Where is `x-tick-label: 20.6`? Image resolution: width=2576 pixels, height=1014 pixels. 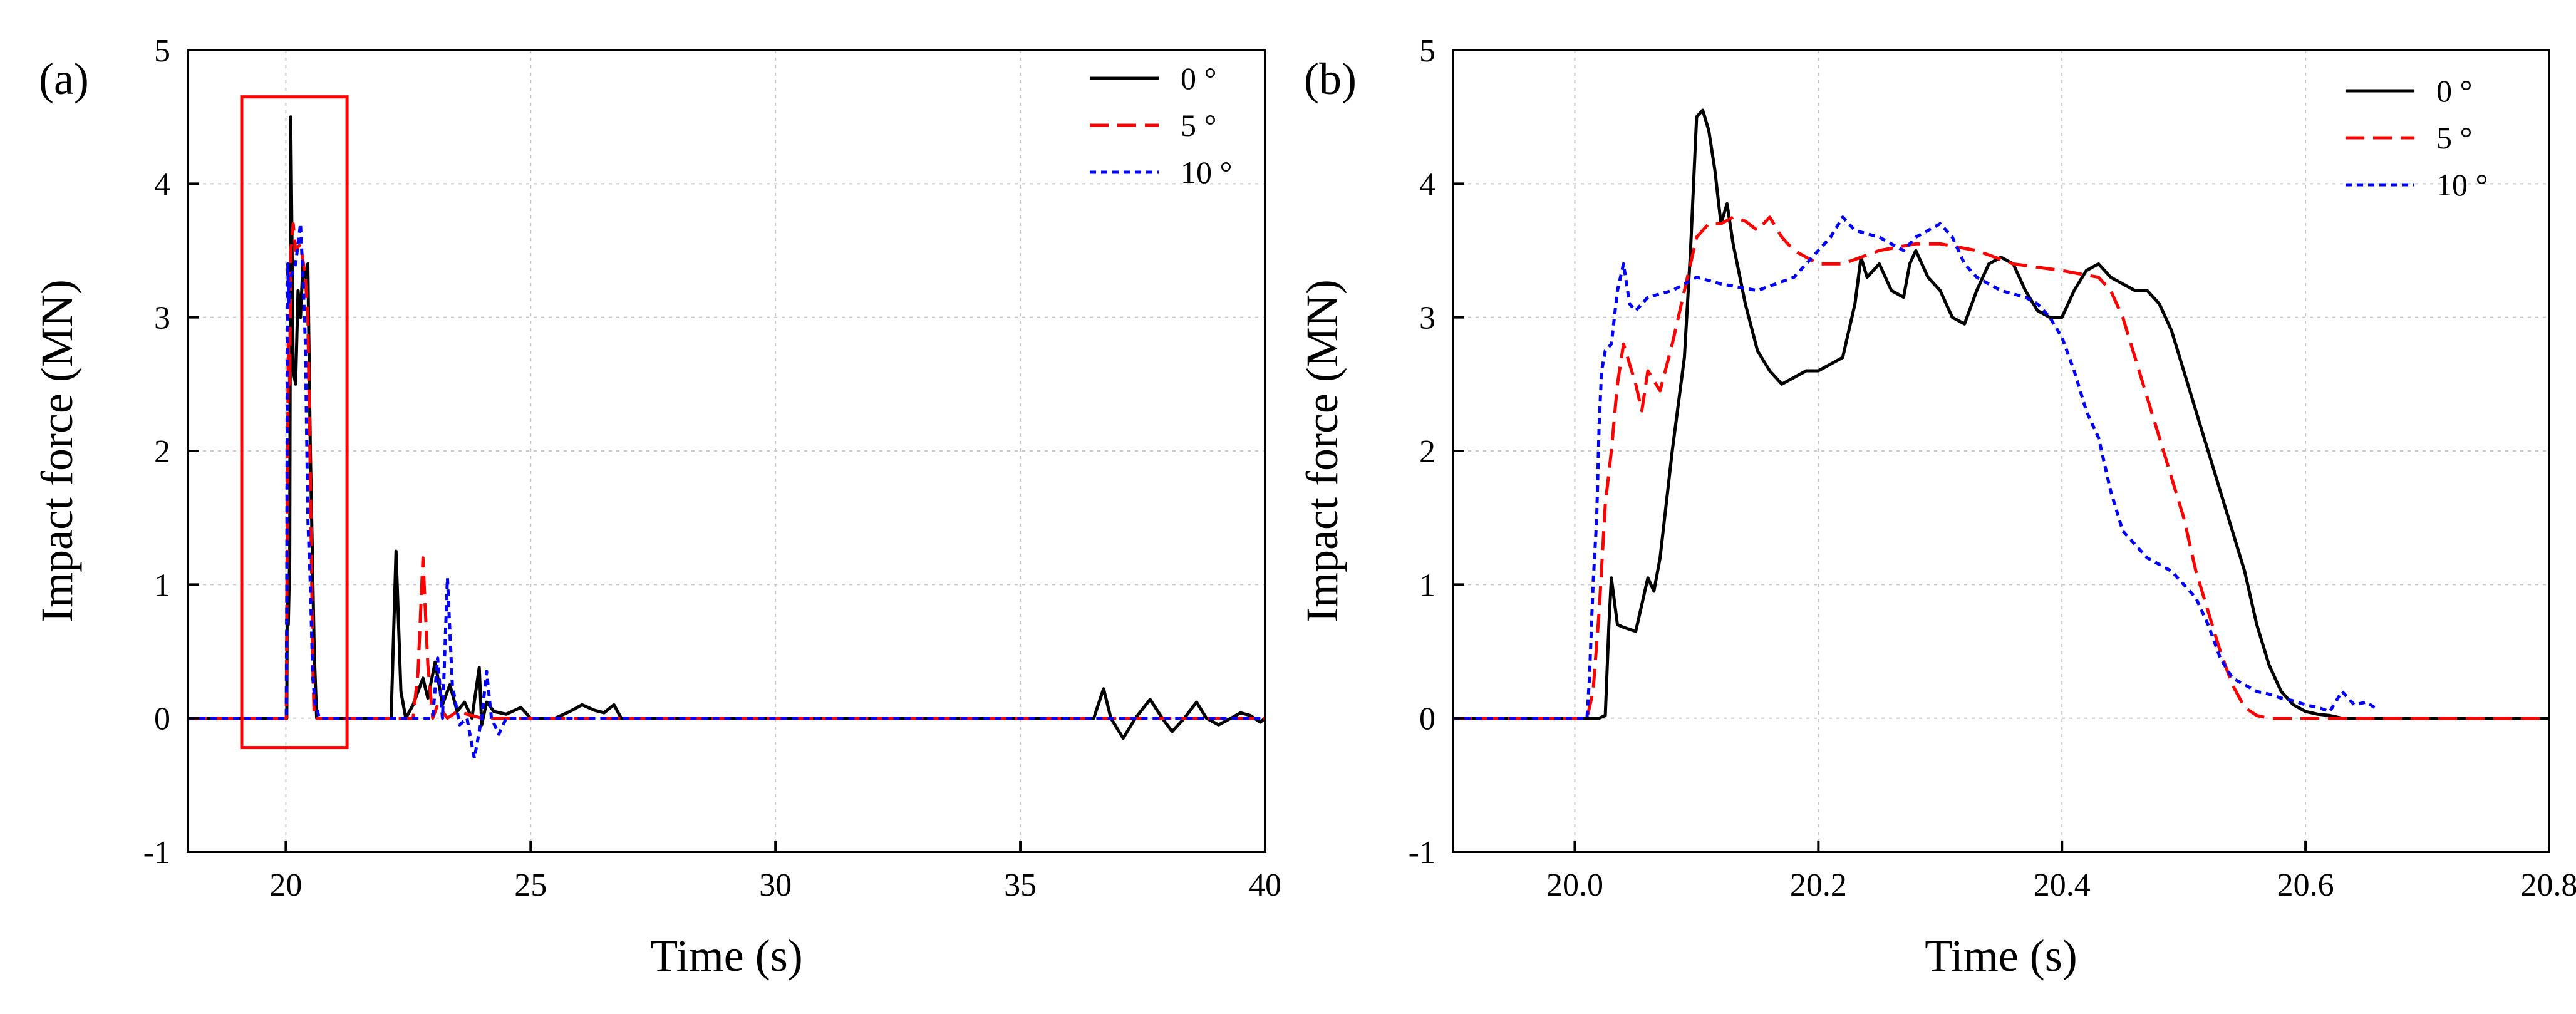 x-tick-label: 20.6 is located at coordinates (2305, 885).